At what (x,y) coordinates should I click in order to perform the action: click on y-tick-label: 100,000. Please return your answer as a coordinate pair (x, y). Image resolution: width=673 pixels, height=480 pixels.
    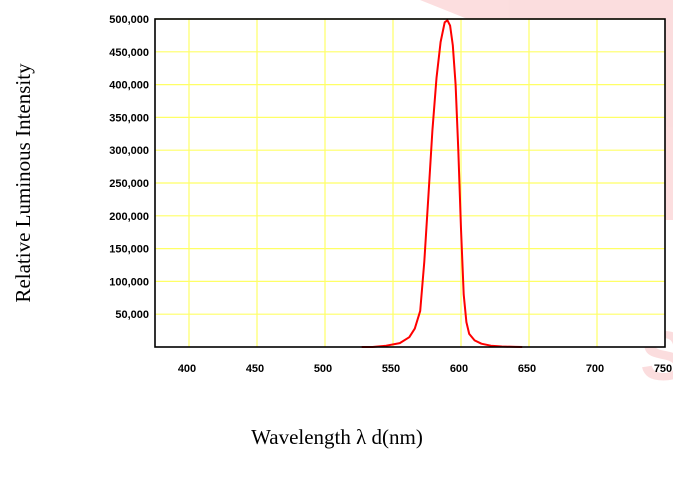
    Looking at the image, I should click on (129, 282).